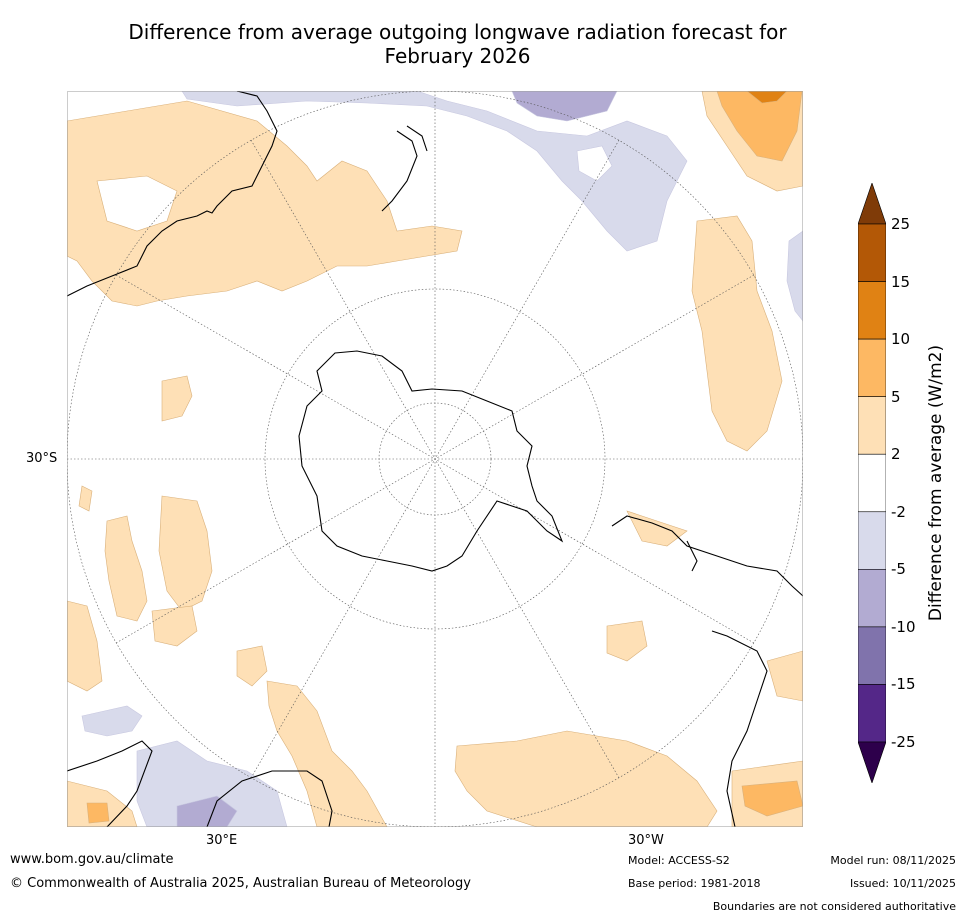 The image size is (965, 919). I want to click on australia-coastline, so click(172, 194).